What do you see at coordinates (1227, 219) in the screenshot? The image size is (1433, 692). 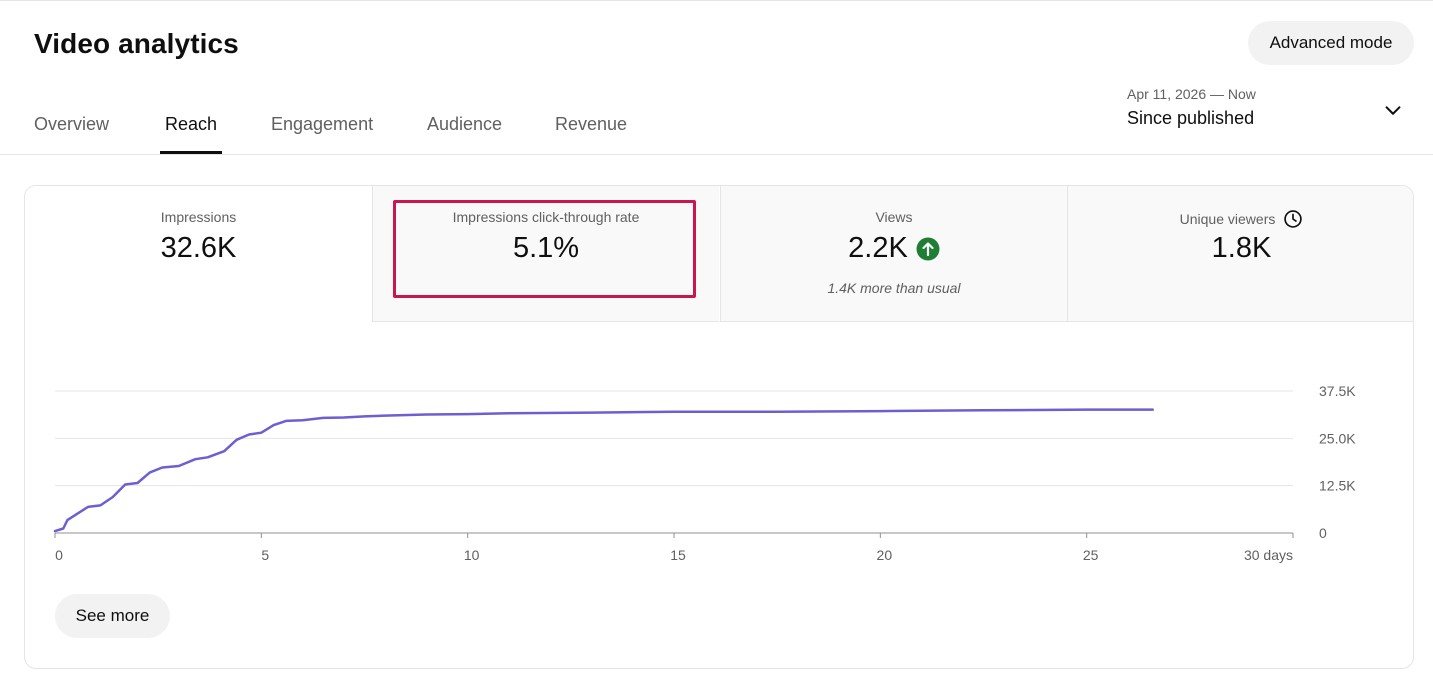 I see `metric-label: Unique viewers` at bounding box center [1227, 219].